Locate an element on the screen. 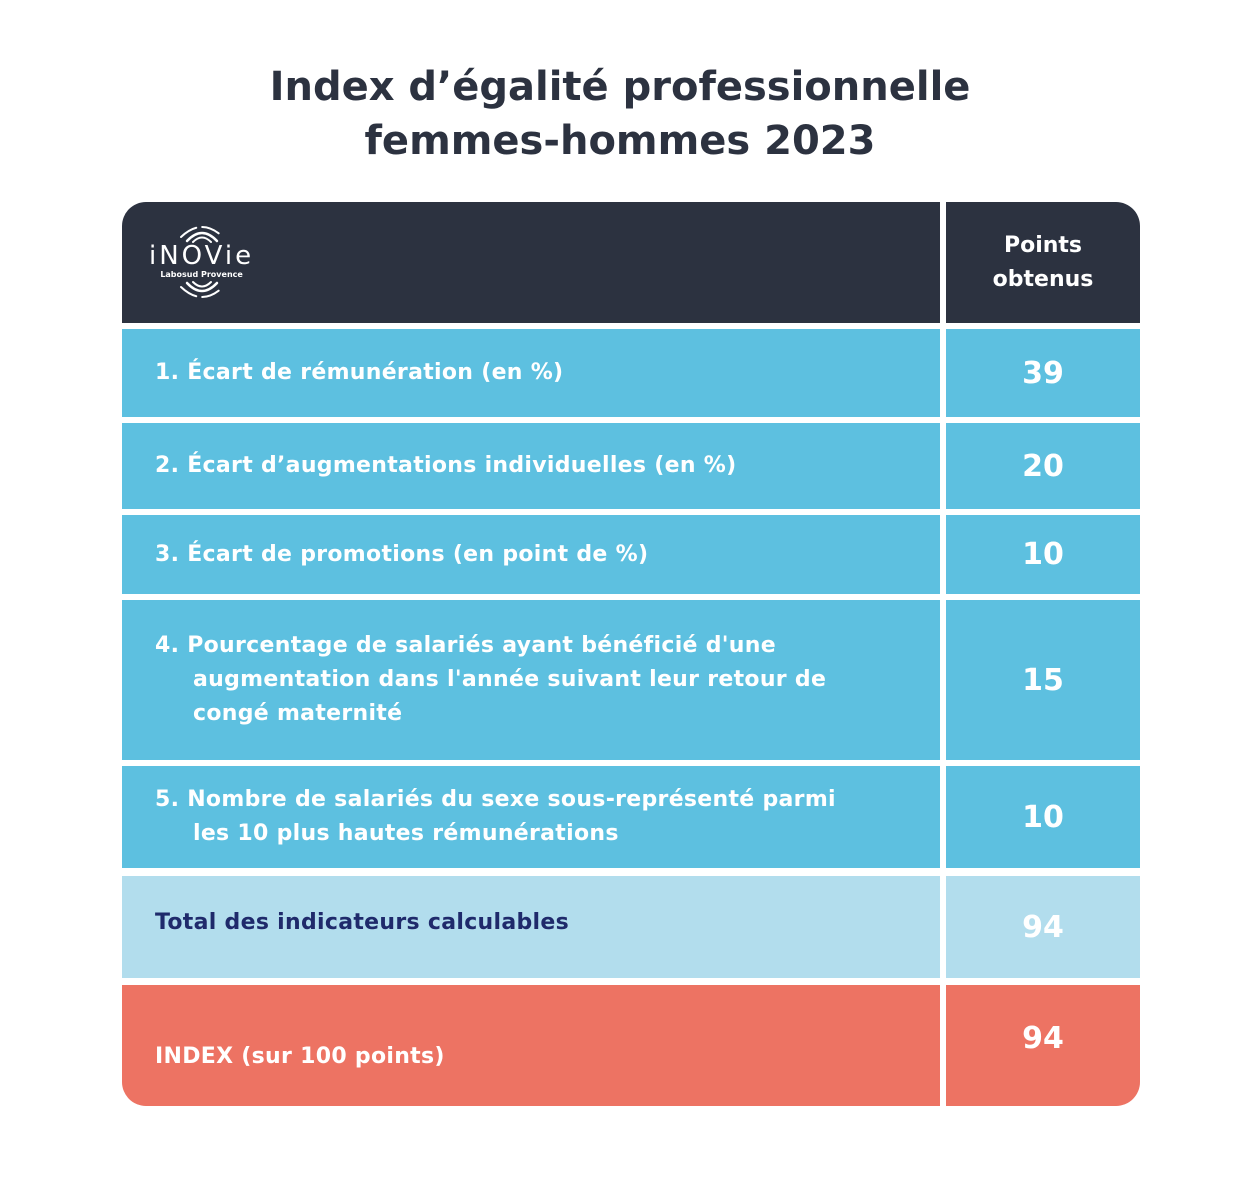 Image resolution: width=1240 pixels, height=1177 pixels. title-line-1: Index d’égalité professionnelle is located at coordinates (620, 87).